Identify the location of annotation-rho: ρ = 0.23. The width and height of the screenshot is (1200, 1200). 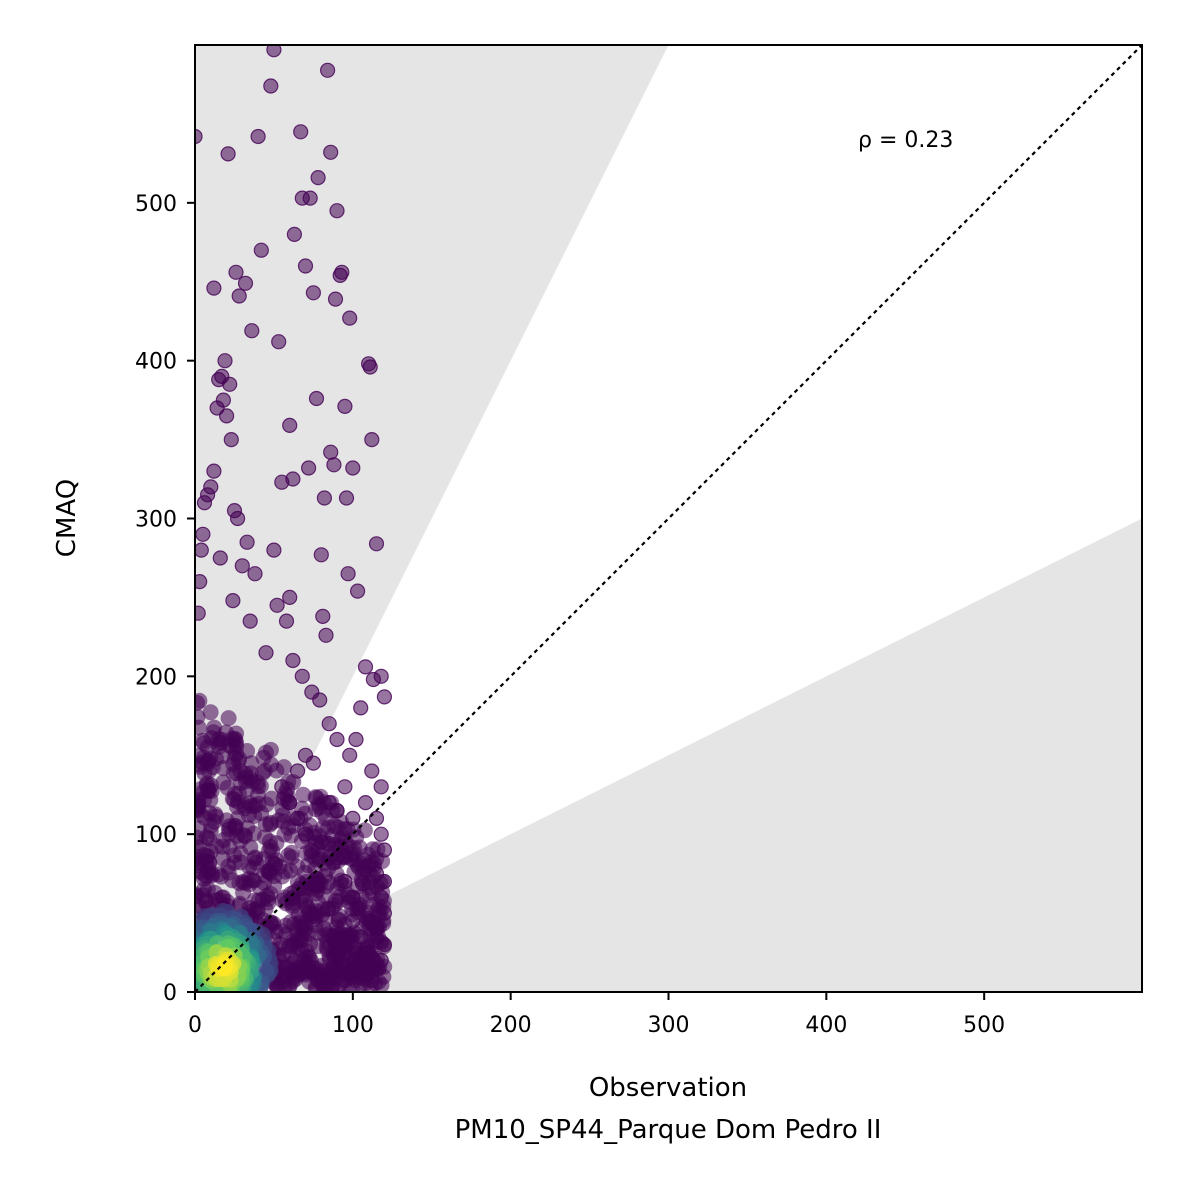
(905, 140).